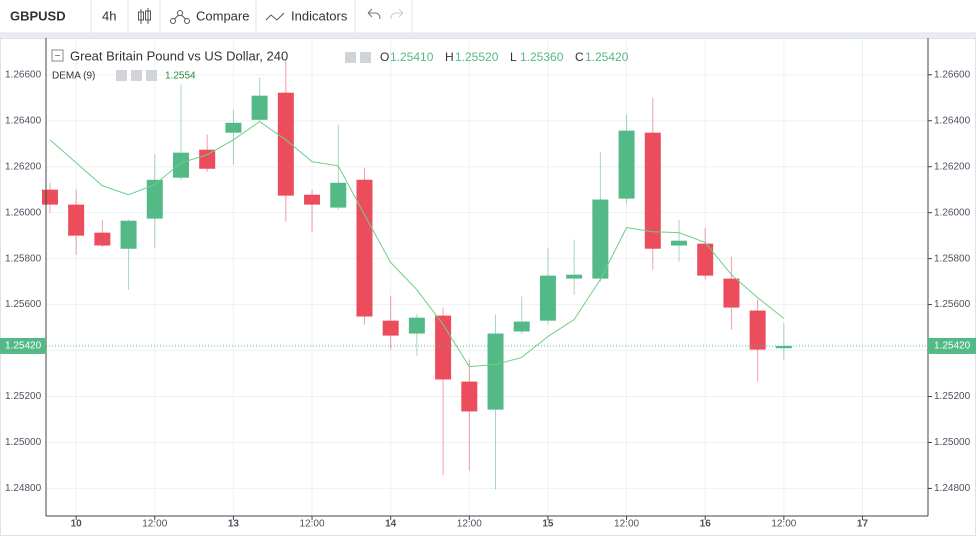 The height and width of the screenshot is (536, 976). What do you see at coordinates (77, 524) in the screenshot?
I see `x-tick-label: 10` at bounding box center [77, 524].